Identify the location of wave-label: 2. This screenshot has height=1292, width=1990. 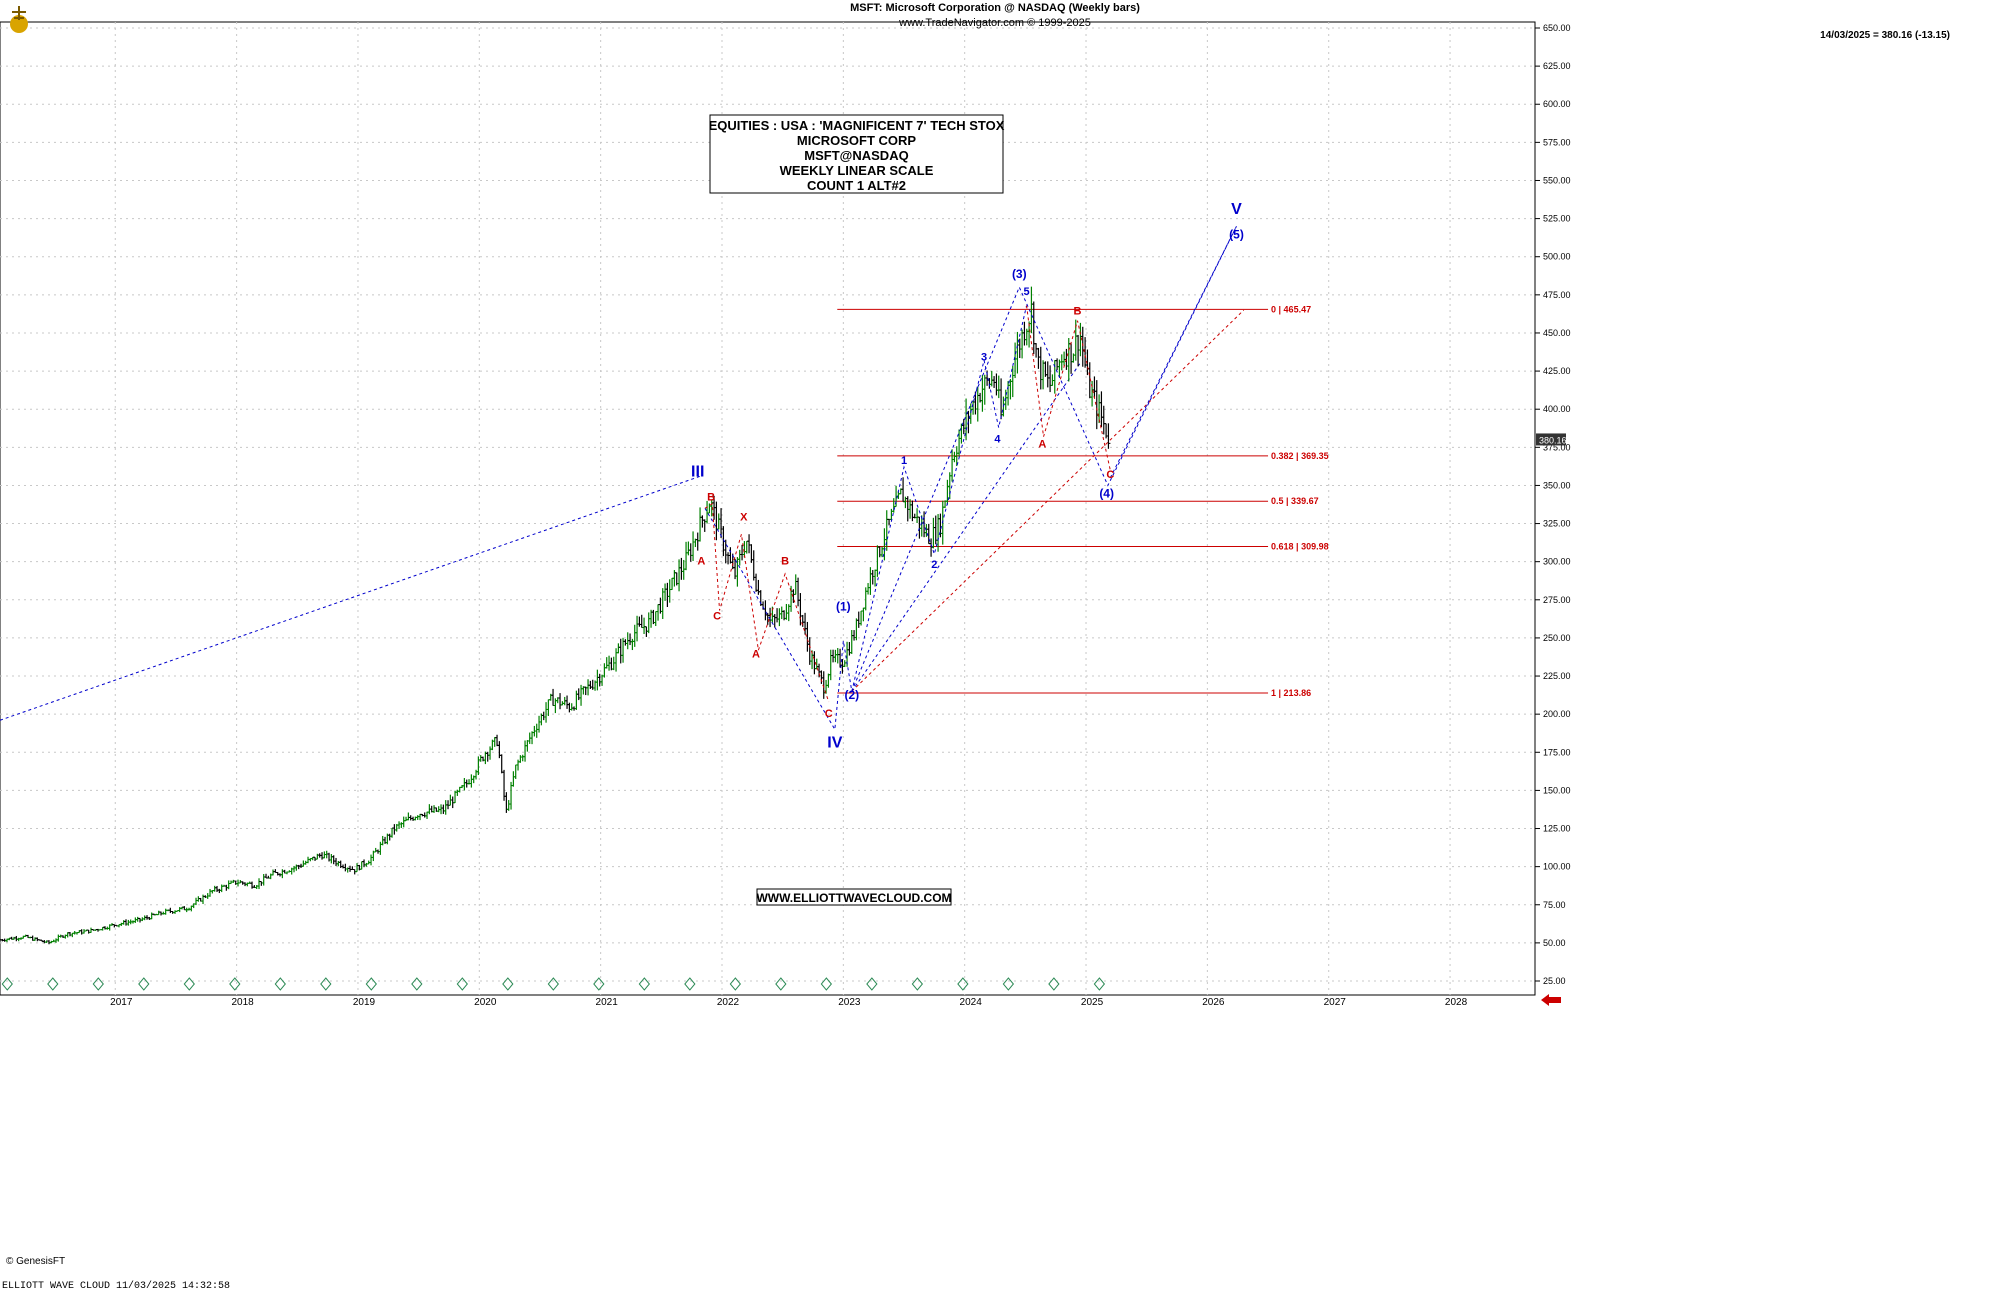
(934, 565).